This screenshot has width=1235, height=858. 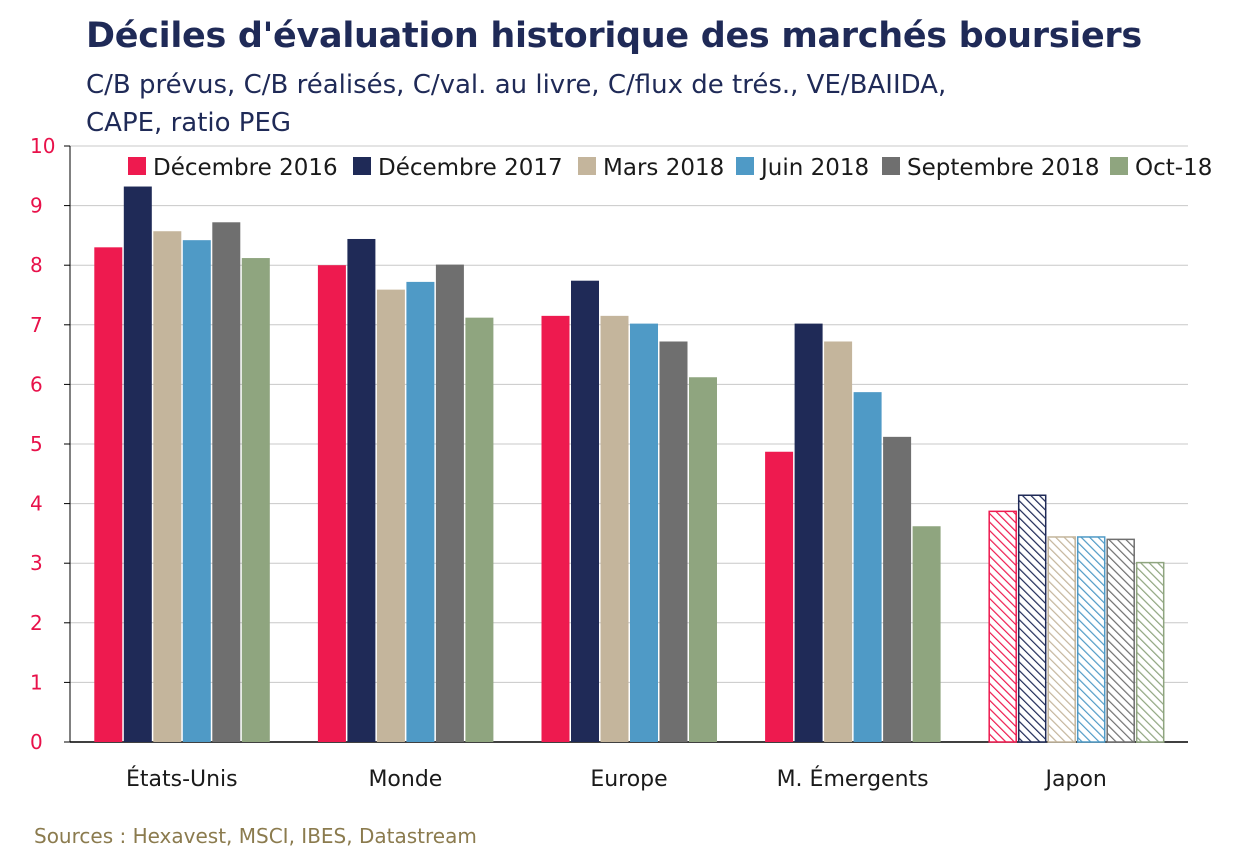 What do you see at coordinates (1075, 779) in the screenshot?
I see `category-label: Japon` at bounding box center [1075, 779].